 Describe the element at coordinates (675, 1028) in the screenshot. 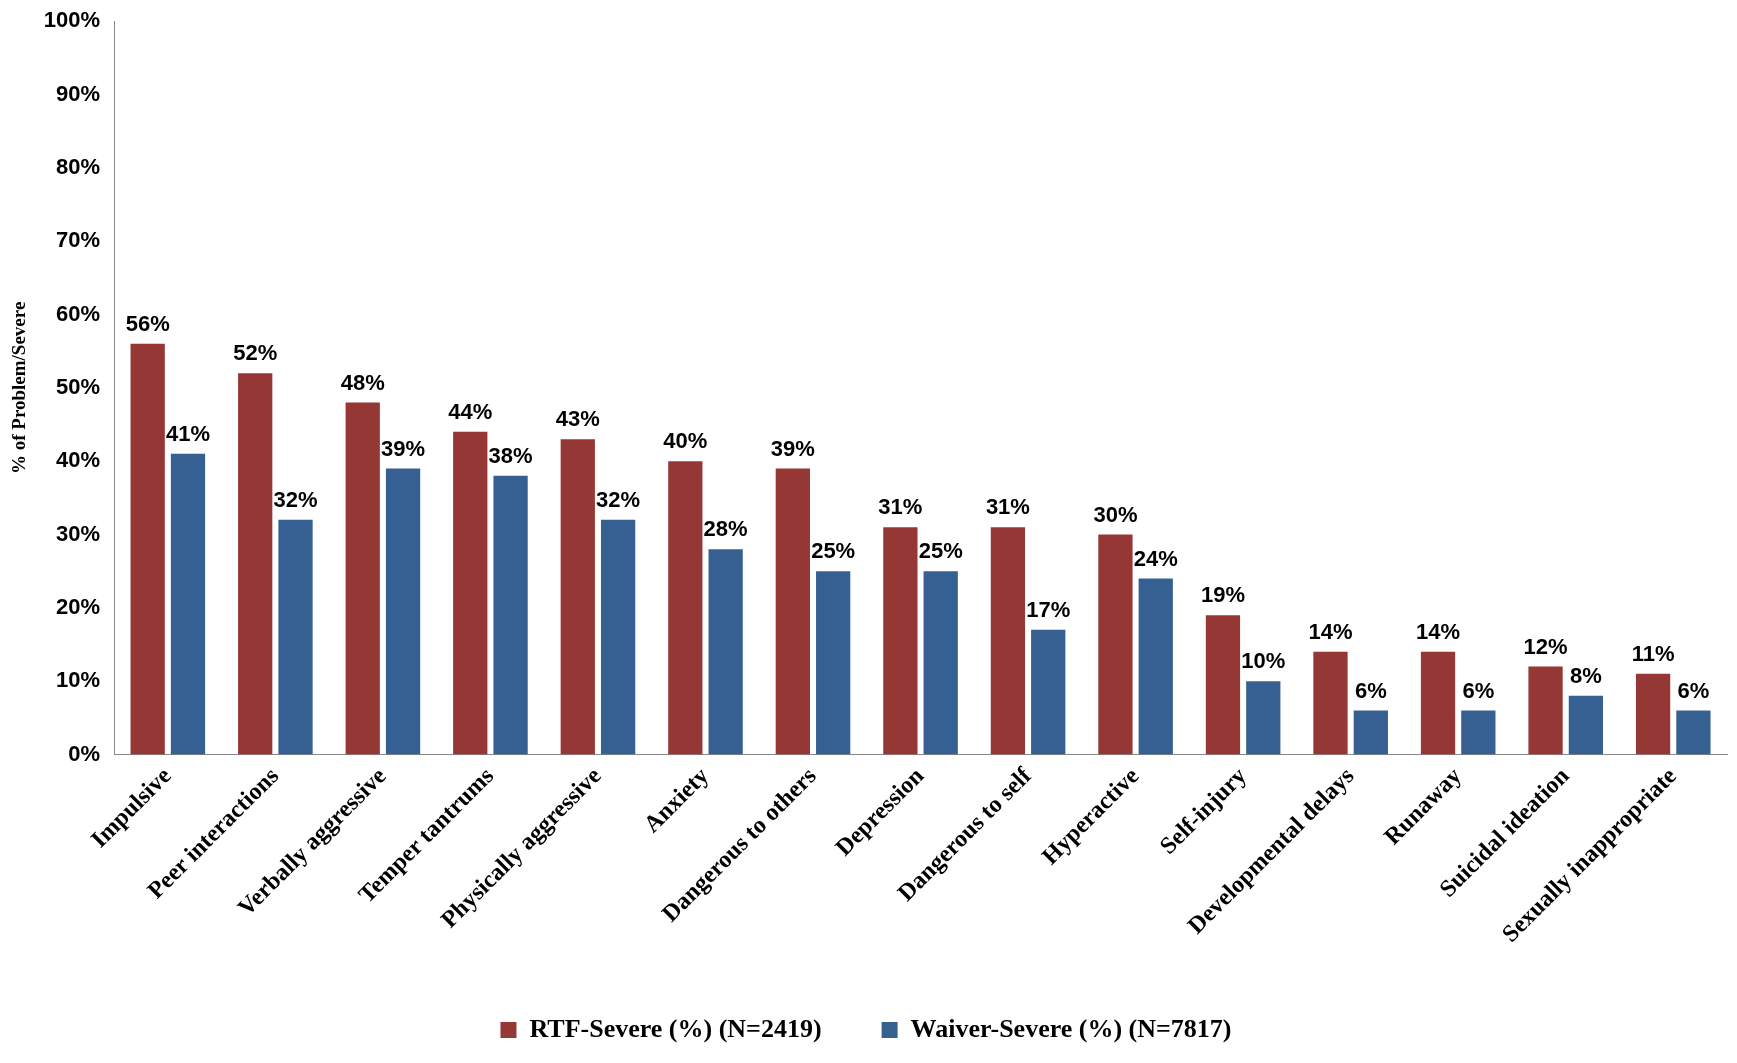

I see `legend-label: RTF-Severe (%) (N=2419)` at that location.